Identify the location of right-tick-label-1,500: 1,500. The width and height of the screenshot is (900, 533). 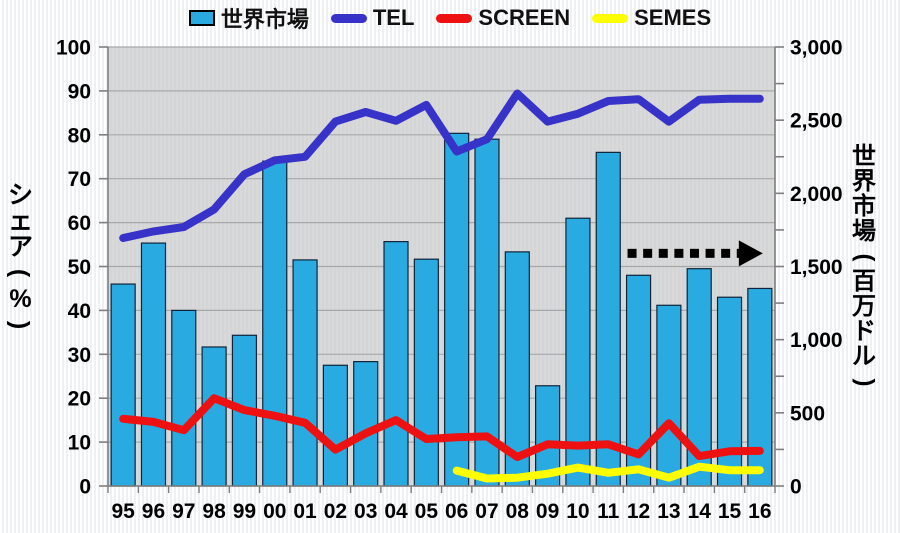
(816, 267).